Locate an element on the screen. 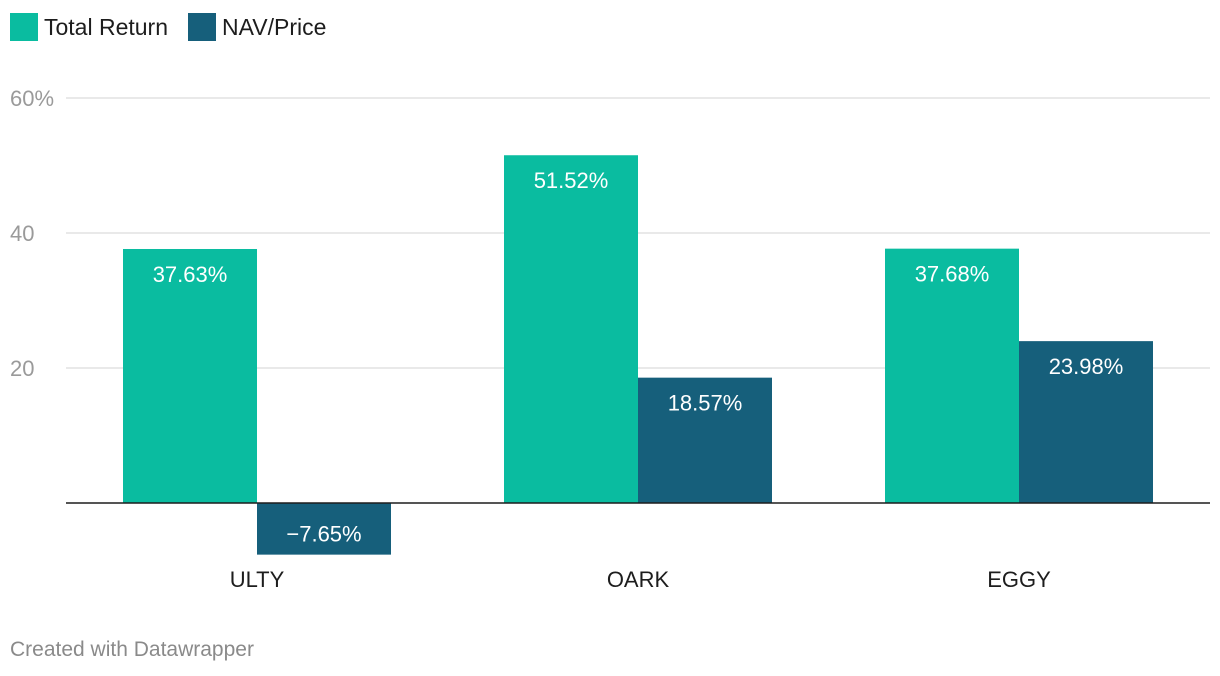  data-label-nav-price-oark: 18.57% is located at coordinates (705, 403).